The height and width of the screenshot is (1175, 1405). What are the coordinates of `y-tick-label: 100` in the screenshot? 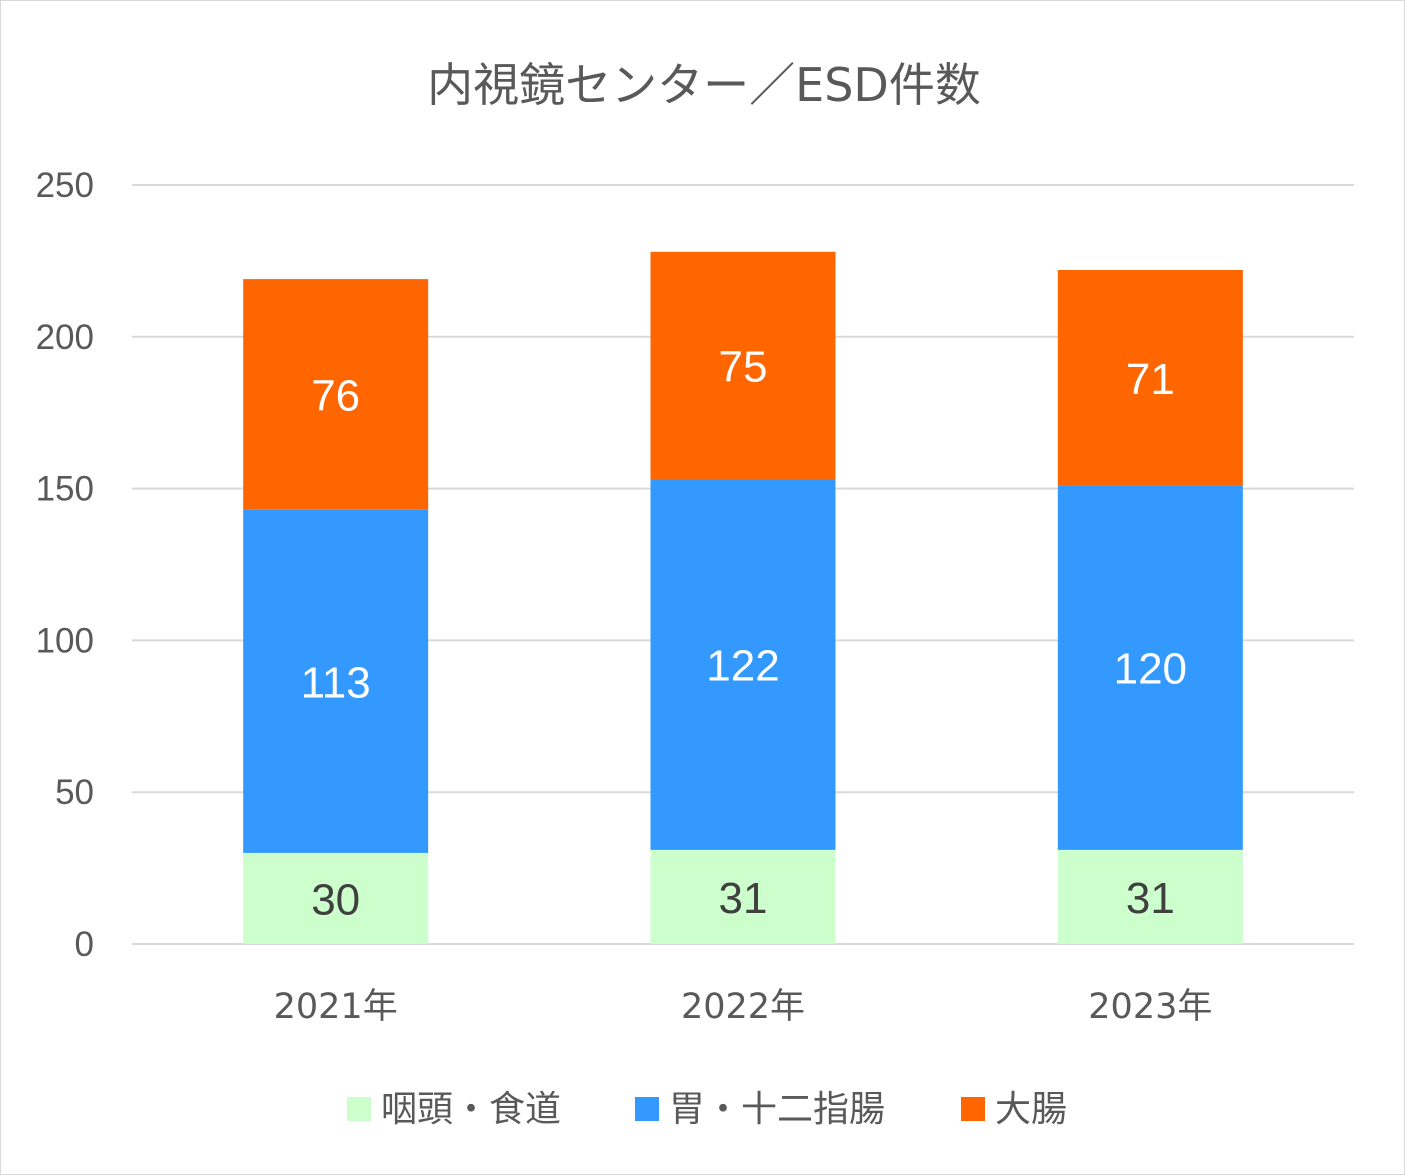 It's located at (65, 640).